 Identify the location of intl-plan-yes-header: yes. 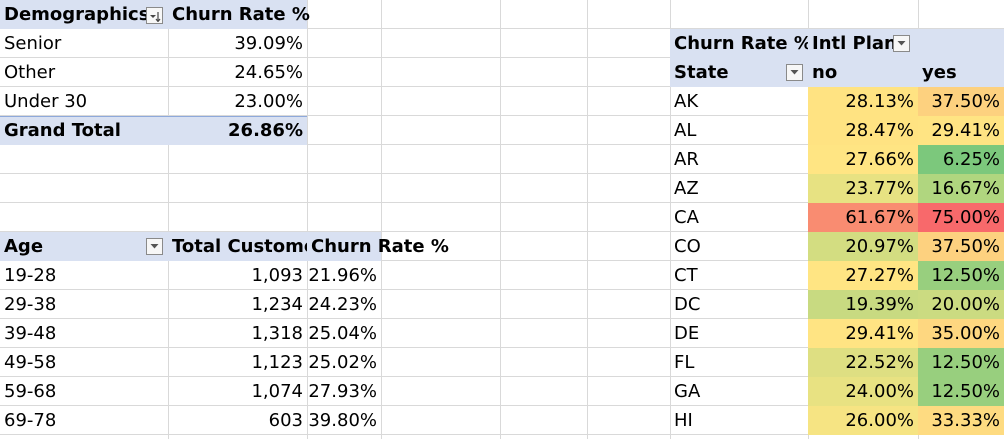
(961, 72).